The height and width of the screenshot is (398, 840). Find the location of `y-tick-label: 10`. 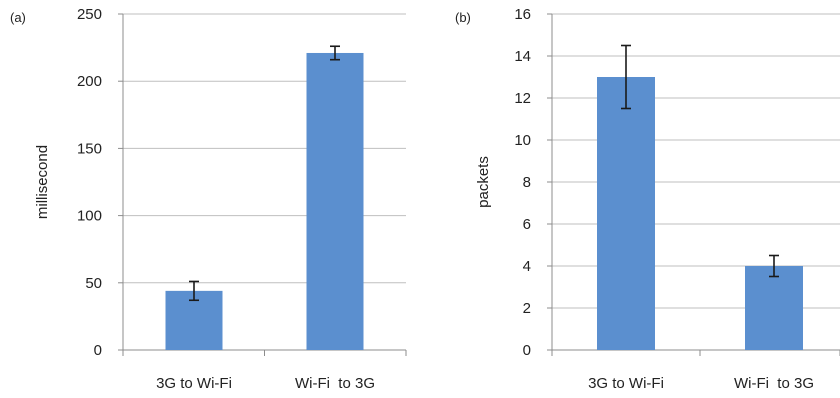

y-tick-label: 10 is located at coordinates (522, 140).